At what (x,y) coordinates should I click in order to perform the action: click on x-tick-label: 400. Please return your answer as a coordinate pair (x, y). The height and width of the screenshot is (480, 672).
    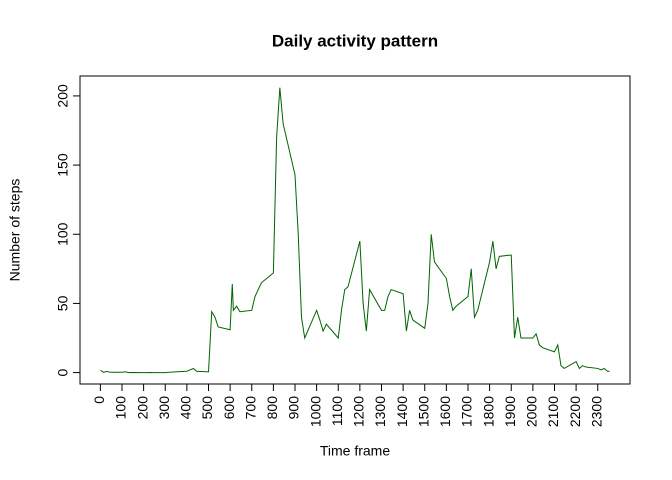
    Looking at the image, I should click on (186, 408).